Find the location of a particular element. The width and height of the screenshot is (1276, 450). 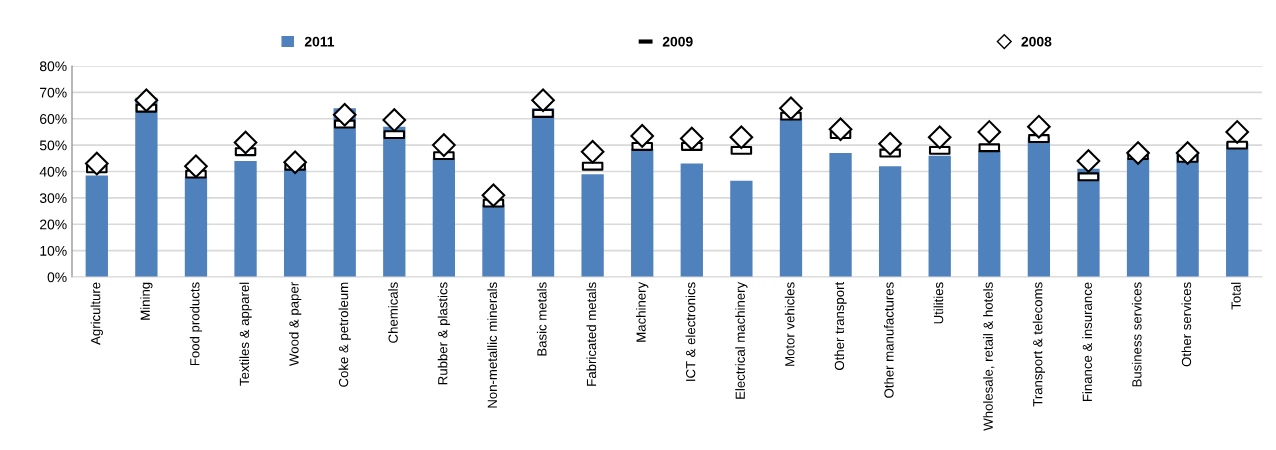

legend-label: 2008 is located at coordinates (1036, 41).